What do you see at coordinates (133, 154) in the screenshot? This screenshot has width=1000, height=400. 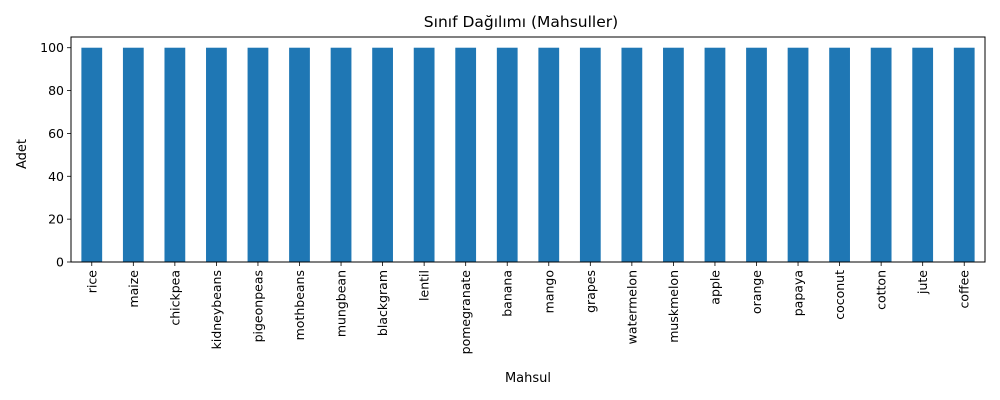 I see `bar-maize` at bounding box center [133, 154].